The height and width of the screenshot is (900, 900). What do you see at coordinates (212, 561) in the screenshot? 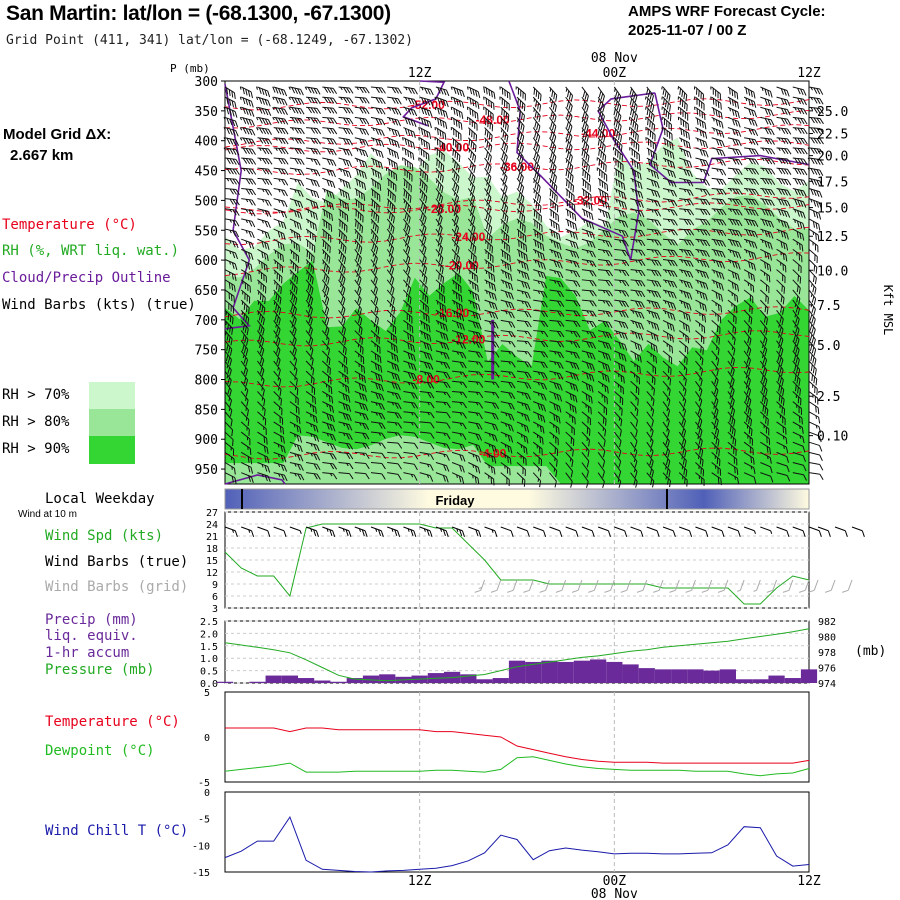
I see `wind-tick-label: 15` at bounding box center [212, 561].